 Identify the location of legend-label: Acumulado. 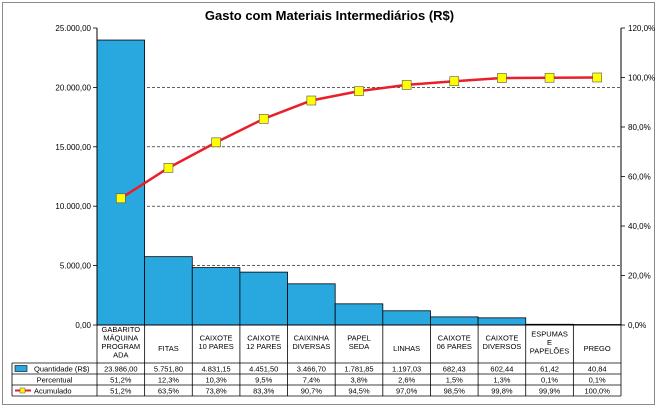
(53, 391).